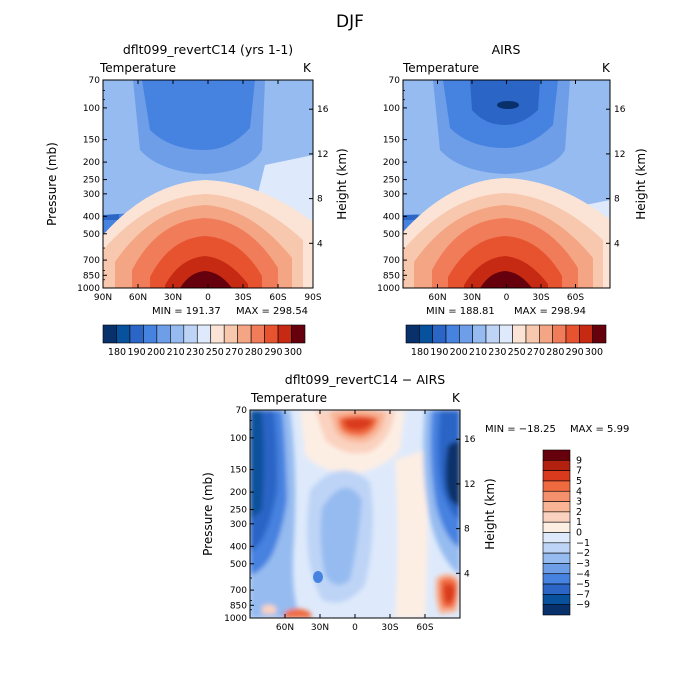  Describe the element at coordinates (599, 429) in the screenshot. I see `panel-diff-max-label: MAX = 5.99` at that location.